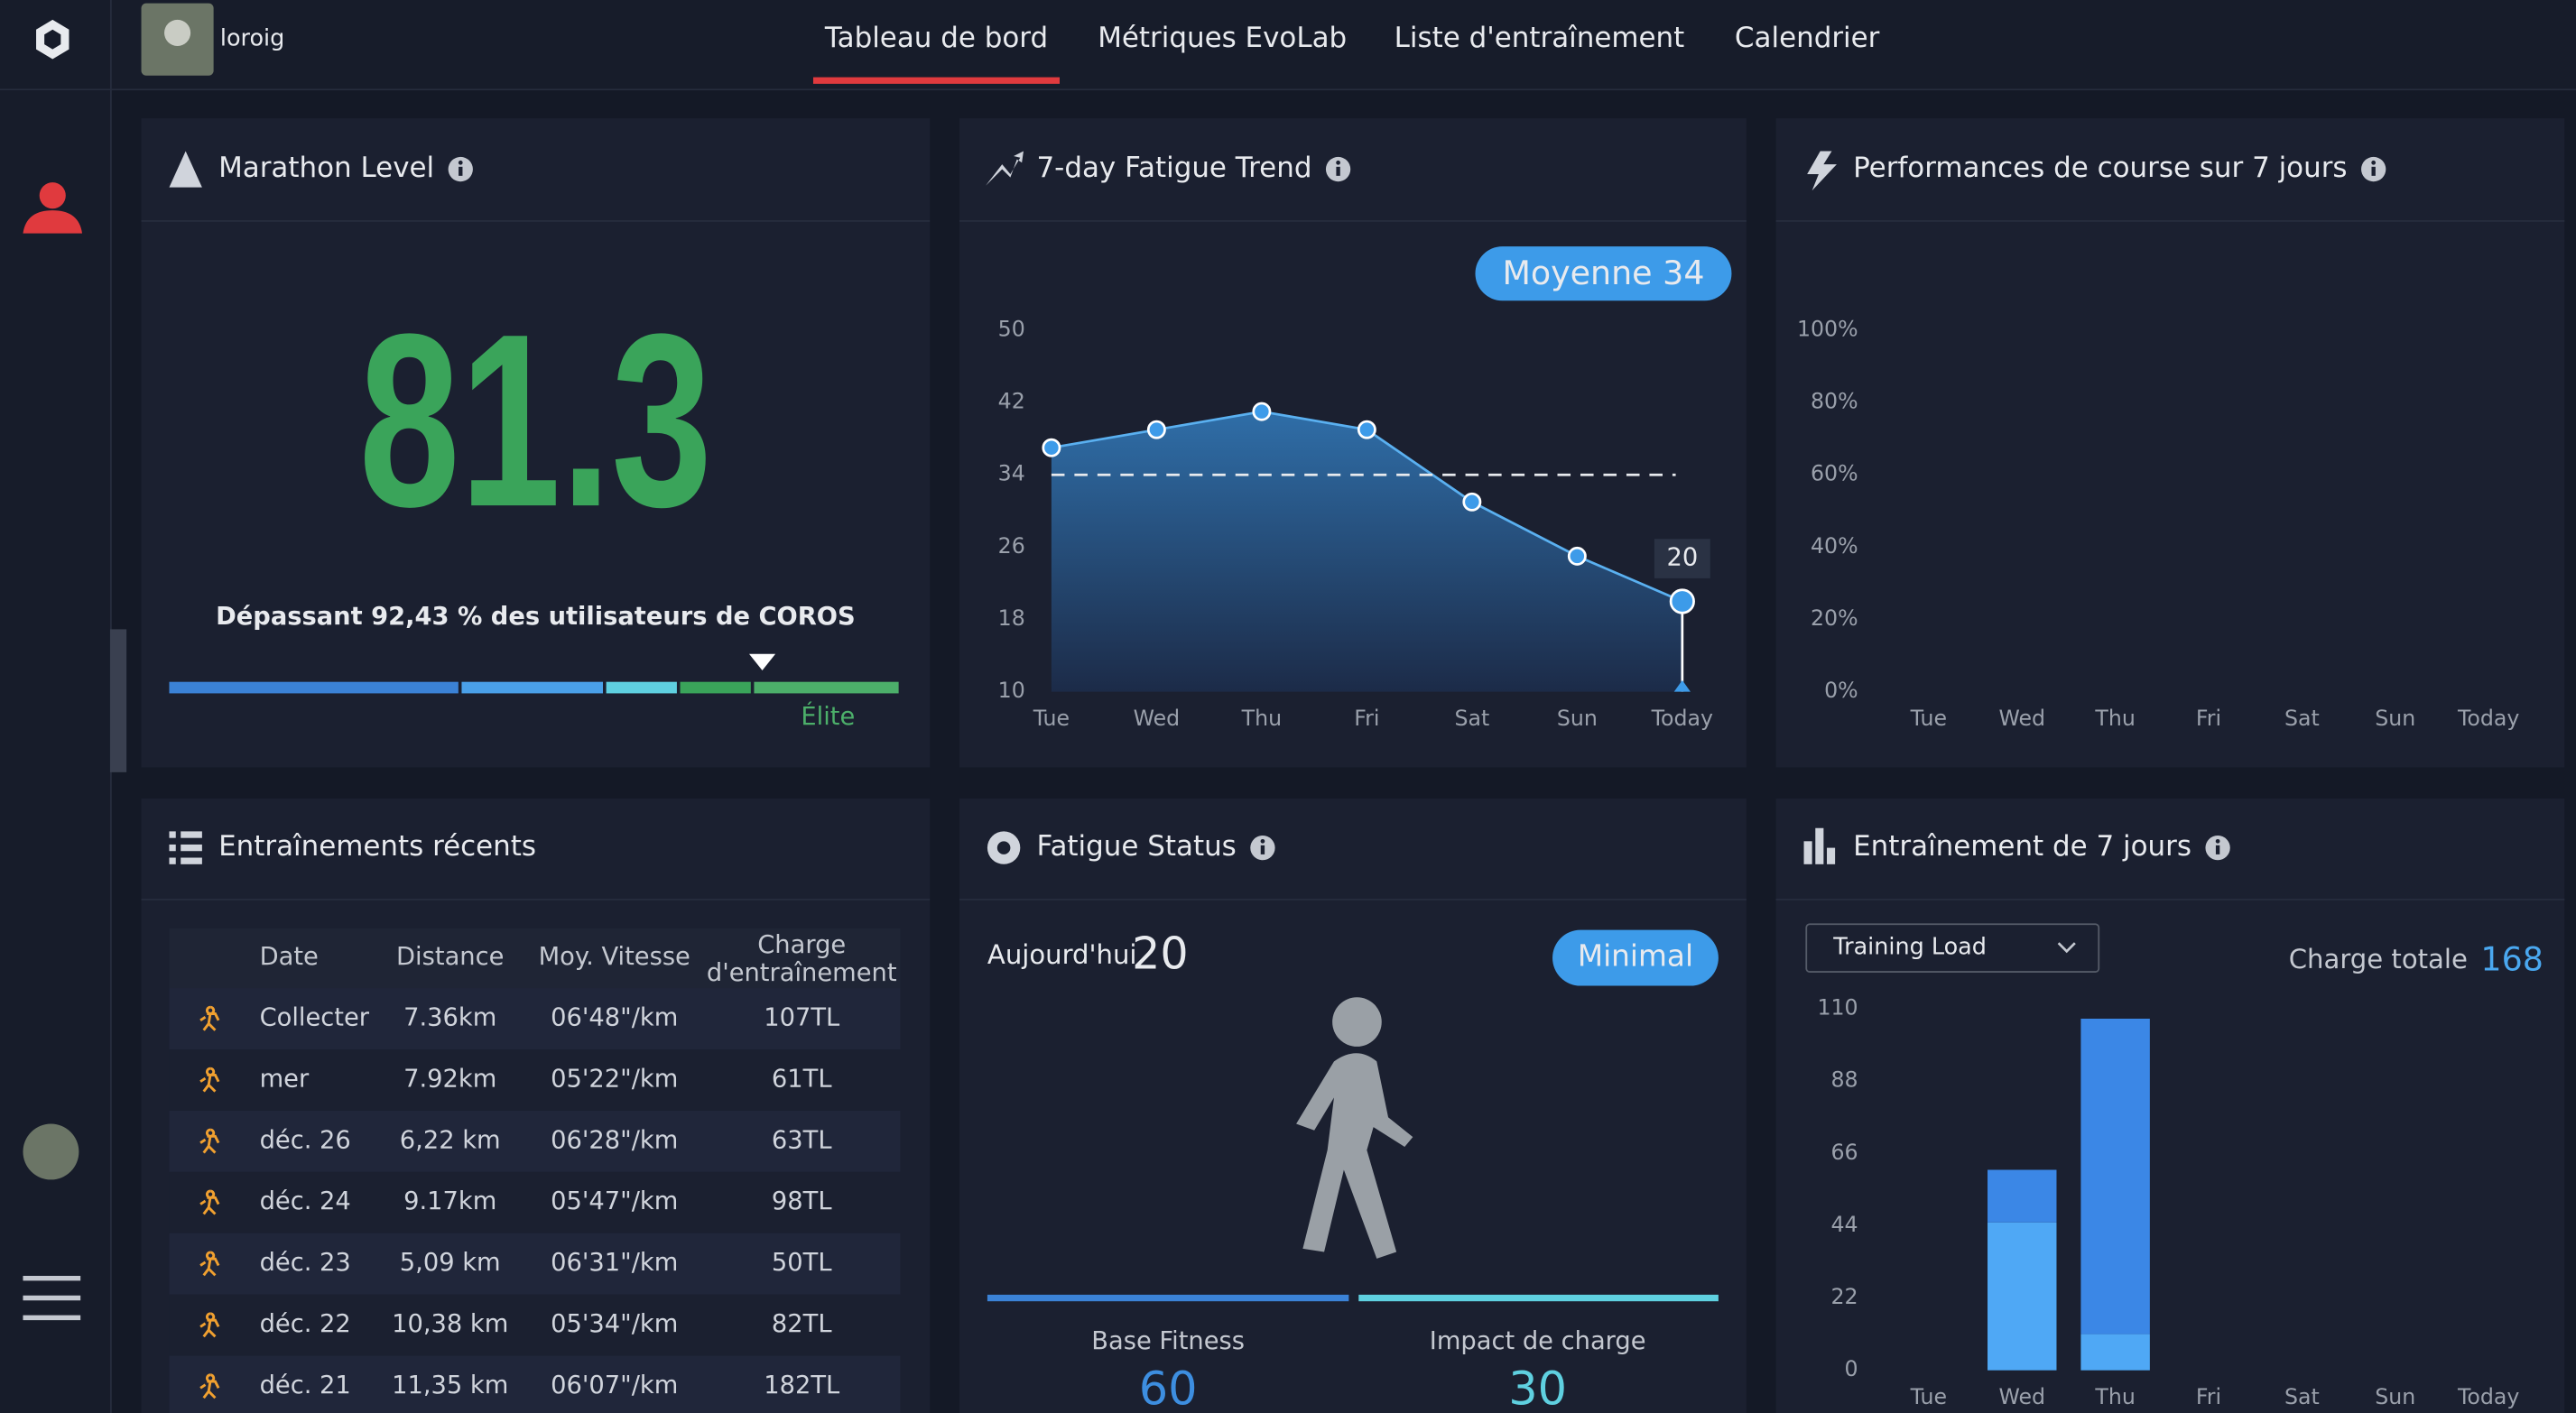 The image size is (2576, 1413). Describe the element at coordinates (289, 957) in the screenshot. I see `column-header: Date` at that location.